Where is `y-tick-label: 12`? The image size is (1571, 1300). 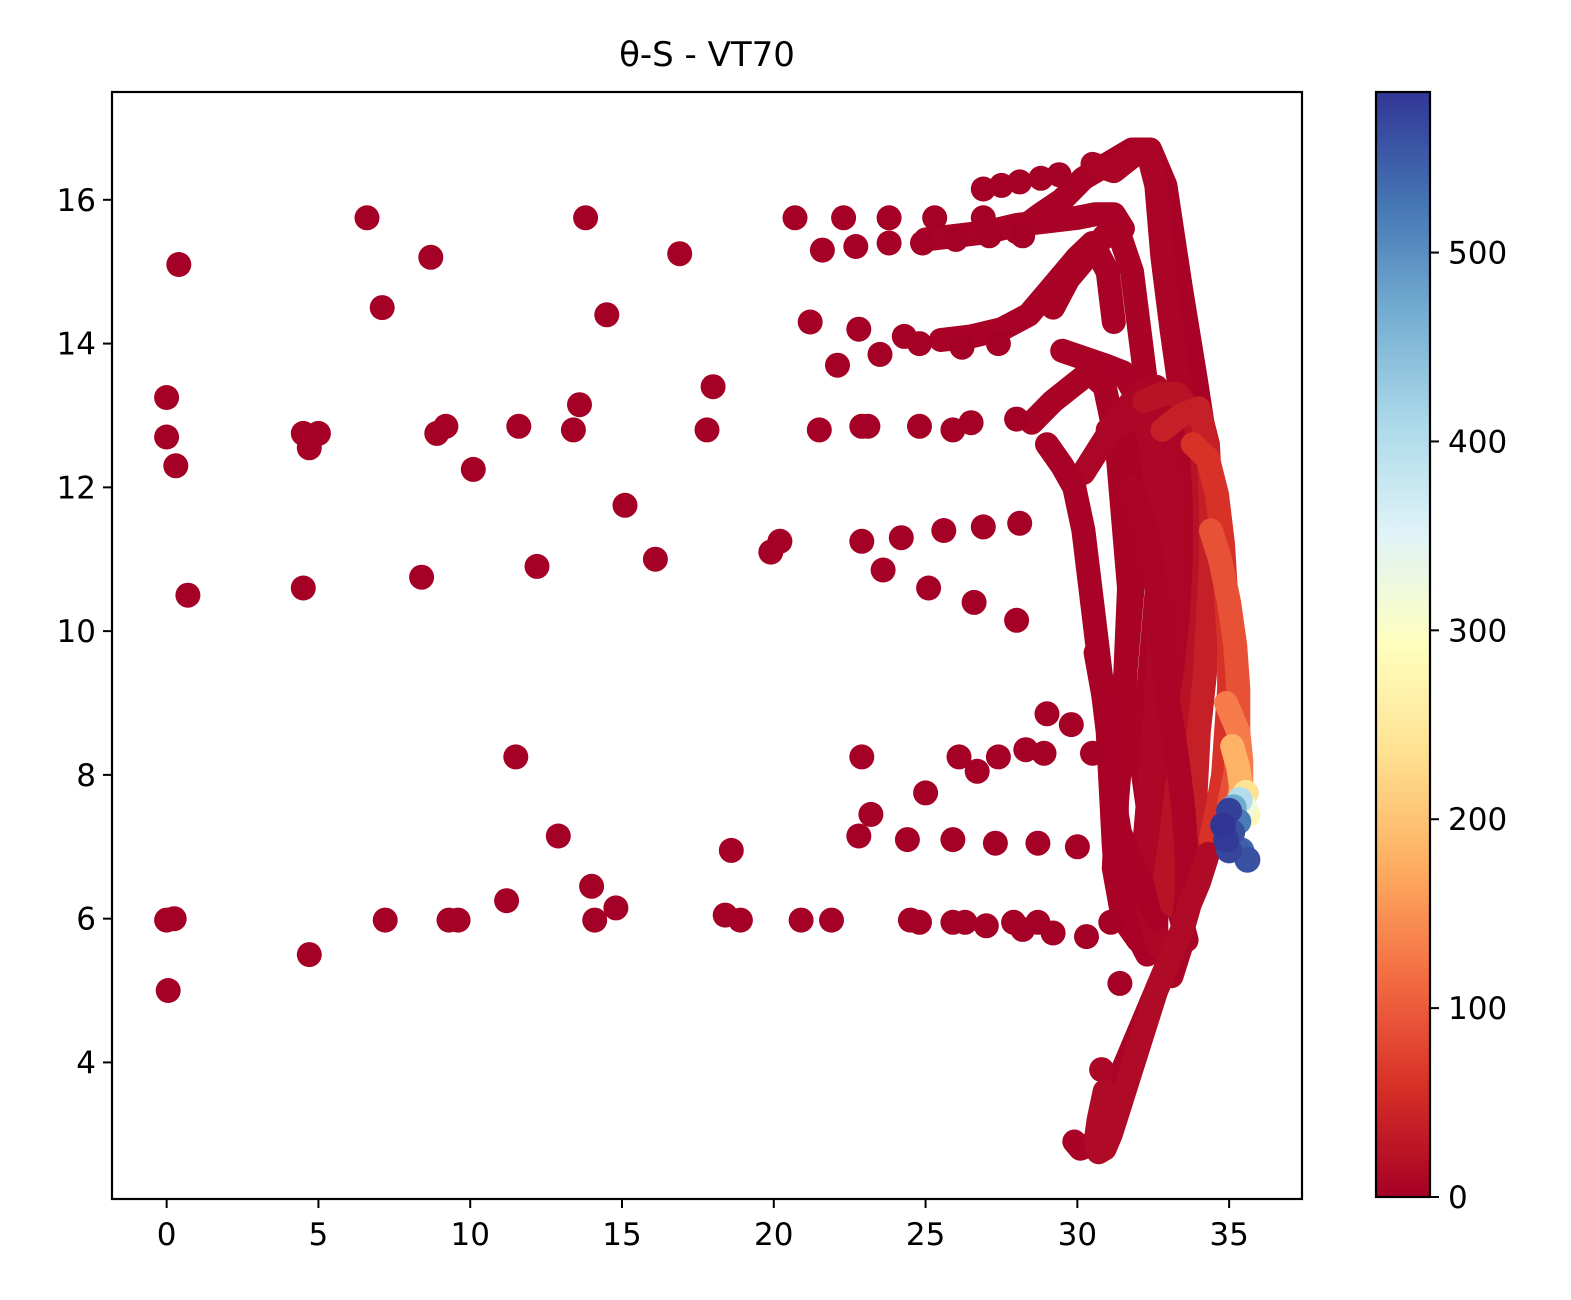
y-tick-label: 12 is located at coordinates (76, 488).